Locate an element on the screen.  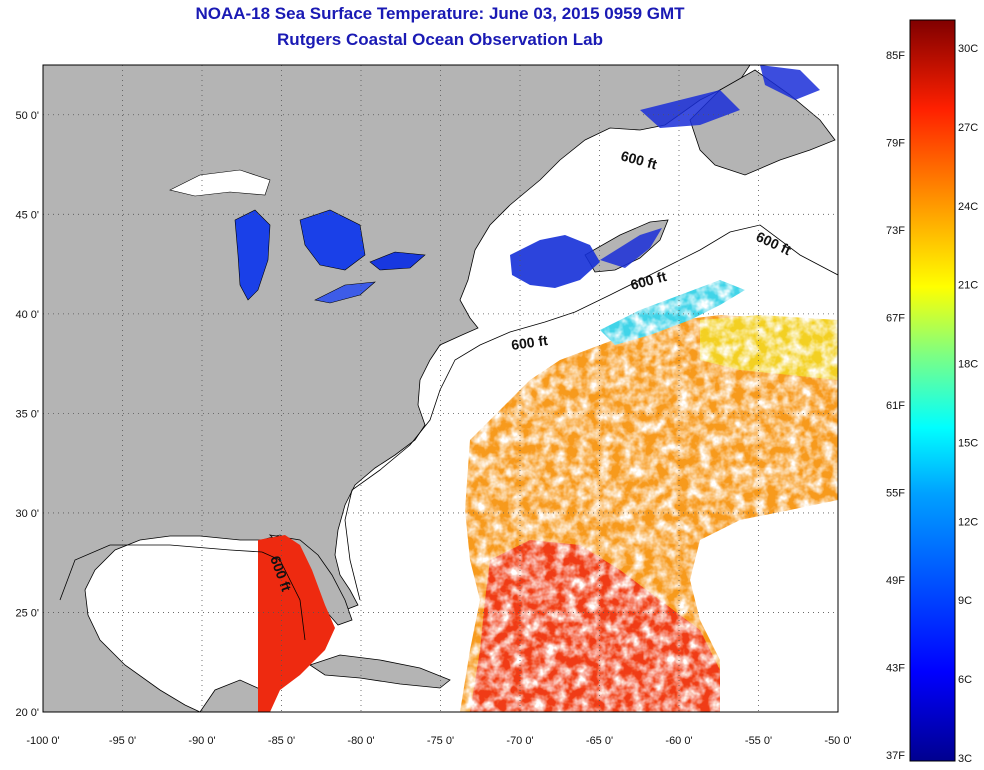
colorbar-c-label: 30C is located at coordinates (968, 49).